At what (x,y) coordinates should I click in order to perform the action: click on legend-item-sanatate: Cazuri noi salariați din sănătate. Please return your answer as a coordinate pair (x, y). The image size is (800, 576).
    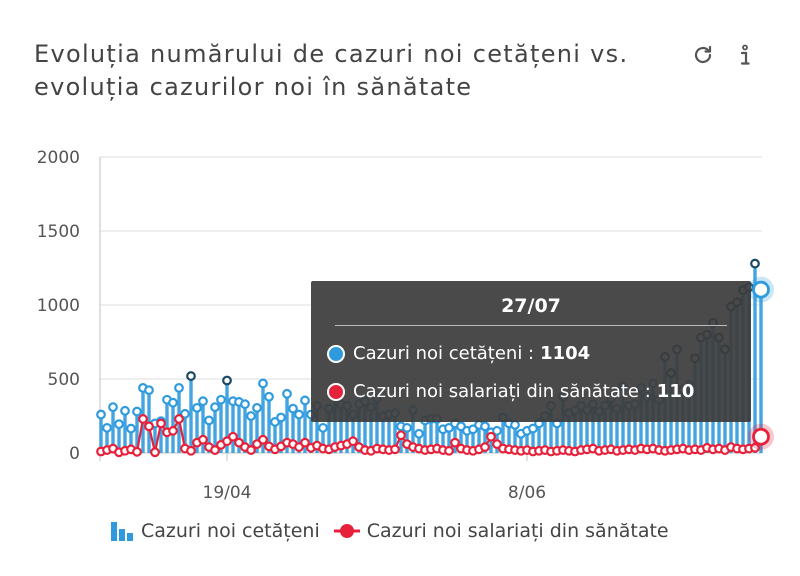
    Looking at the image, I should click on (501, 531).